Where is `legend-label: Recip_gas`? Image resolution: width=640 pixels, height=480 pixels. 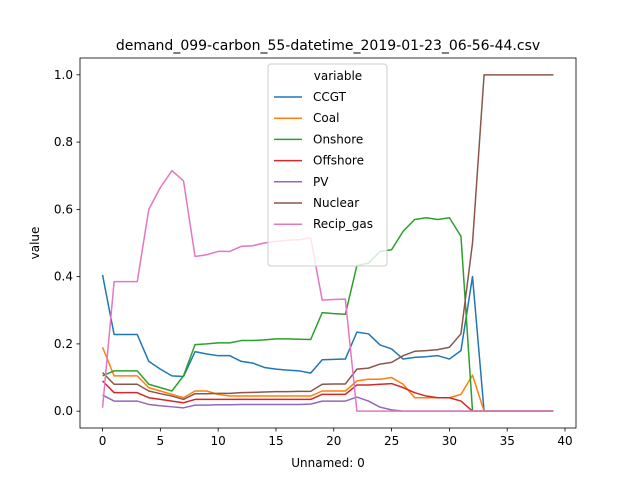
legend-label: Recip_gas is located at coordinates (343, 224).